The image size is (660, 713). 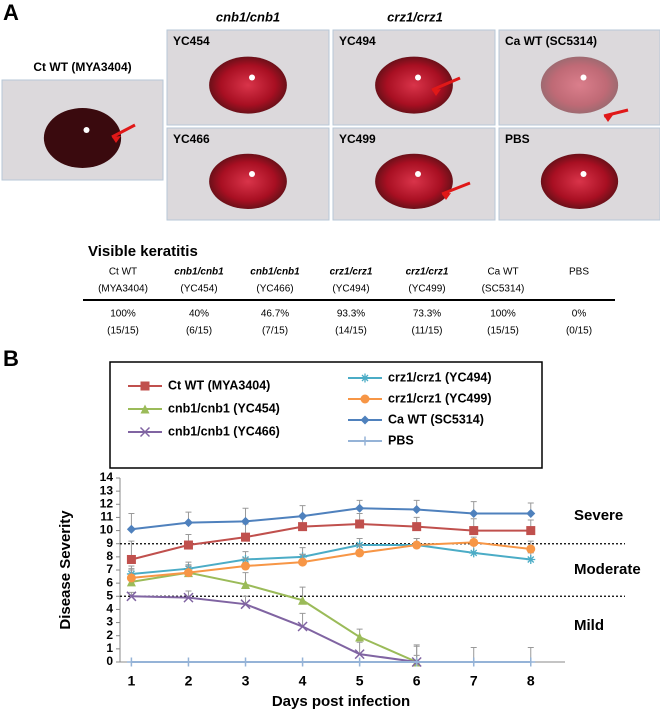 I want to click on y-tick-label: 7, so click(x=109, y=569).